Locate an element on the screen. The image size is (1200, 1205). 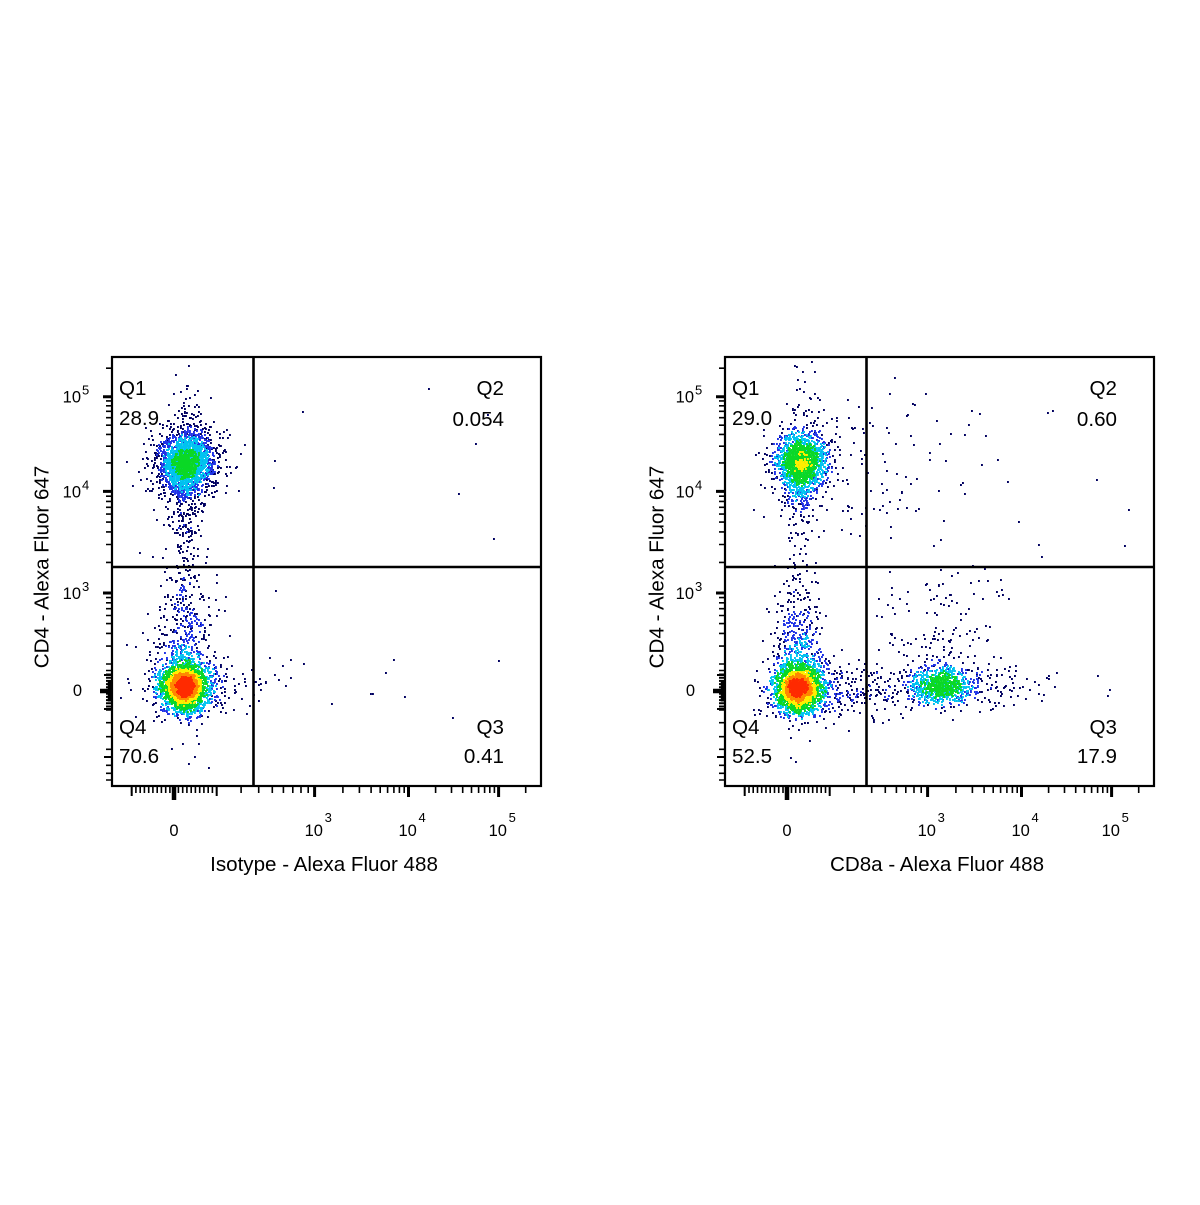
svg-text: 0.41 is located at coordinates (484, 756).